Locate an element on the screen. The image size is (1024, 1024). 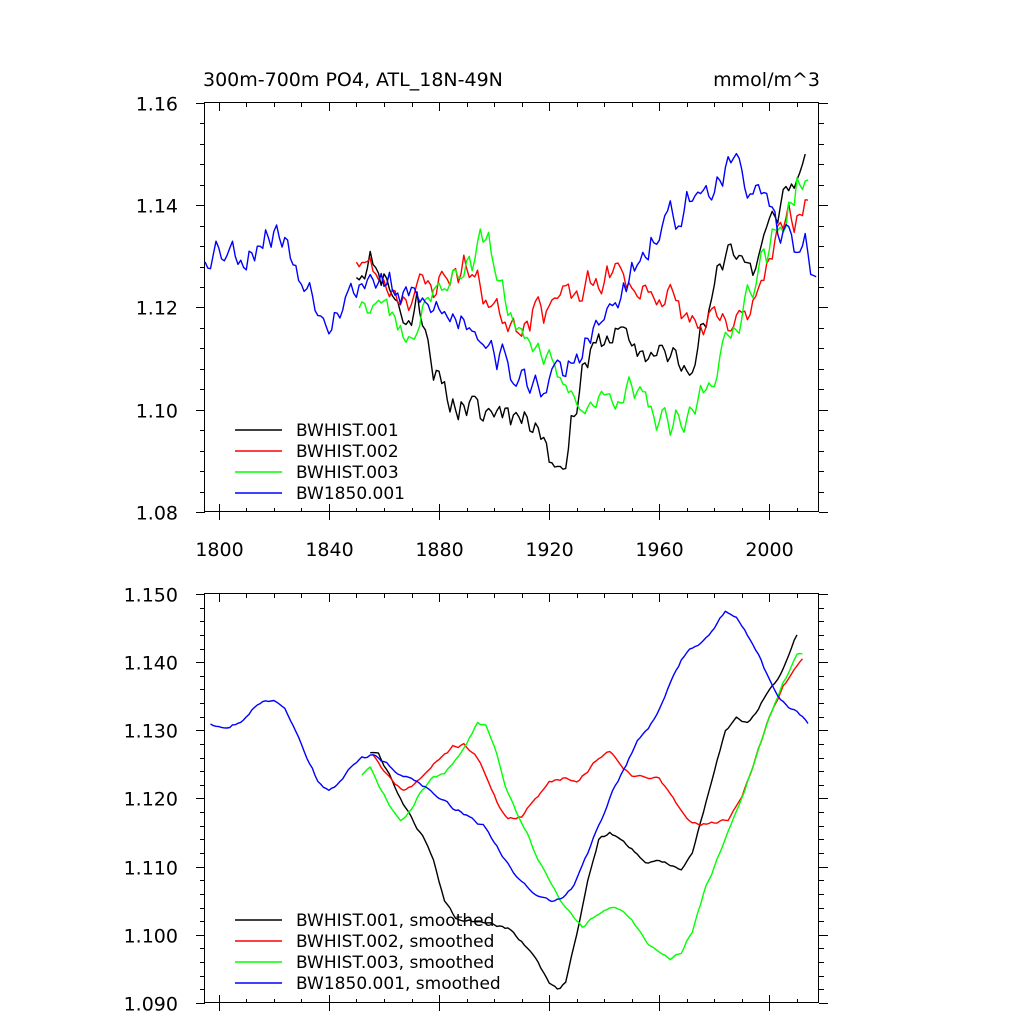
y-tick-label: 1.16 is located at coordinates (157, 105).